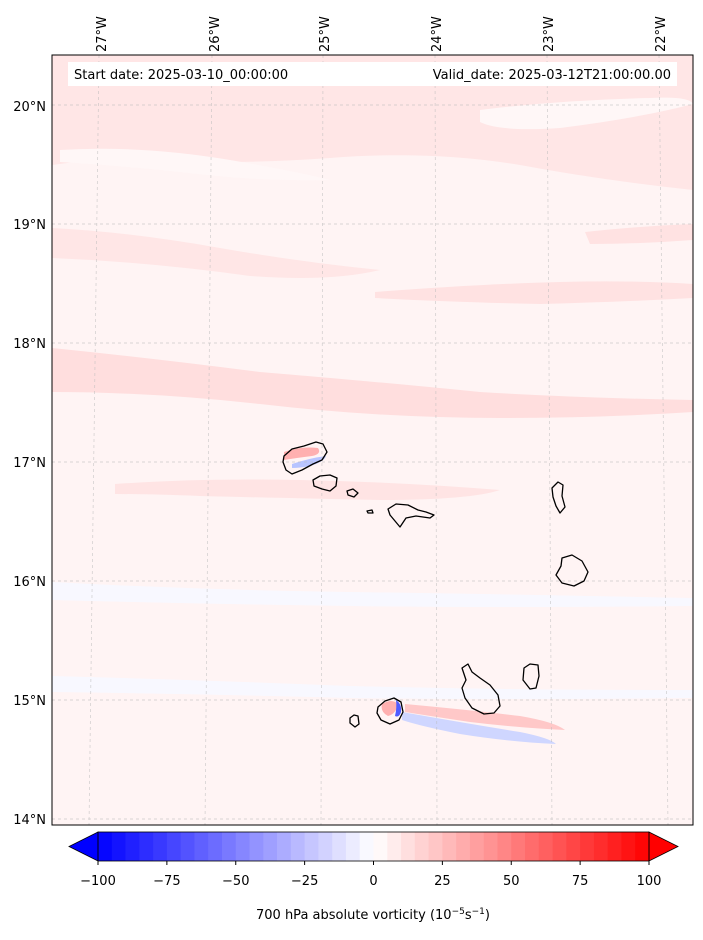 This screenshot has height=940, width=703. I want to click on lon-label-25w: 25°W, so click(325, 34).